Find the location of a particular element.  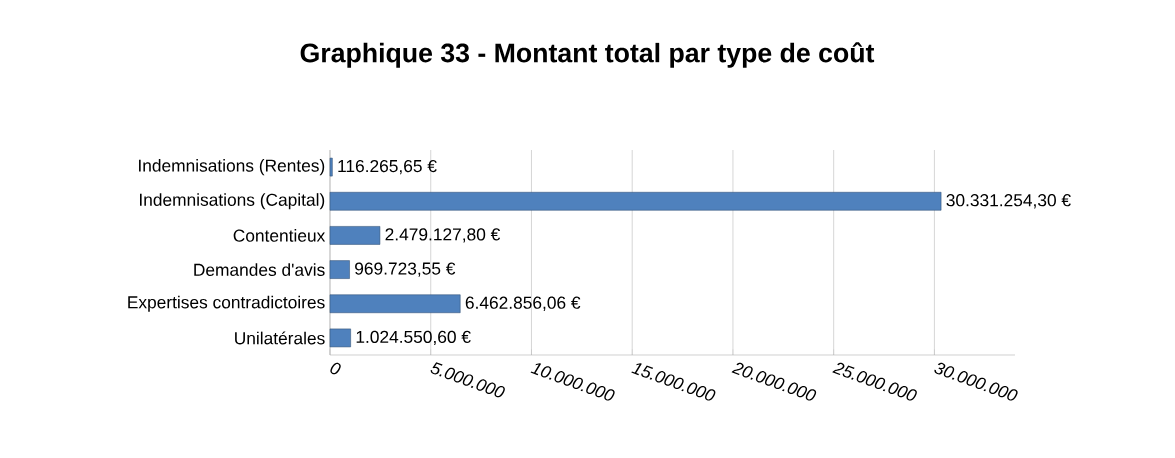

y-tick-label: Unilatérales is located at coordinates (280, 338).